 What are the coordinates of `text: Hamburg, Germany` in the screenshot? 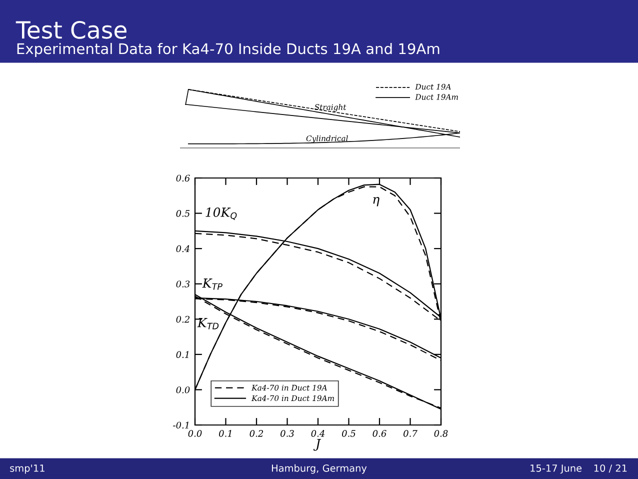 It's located at (319, 469).